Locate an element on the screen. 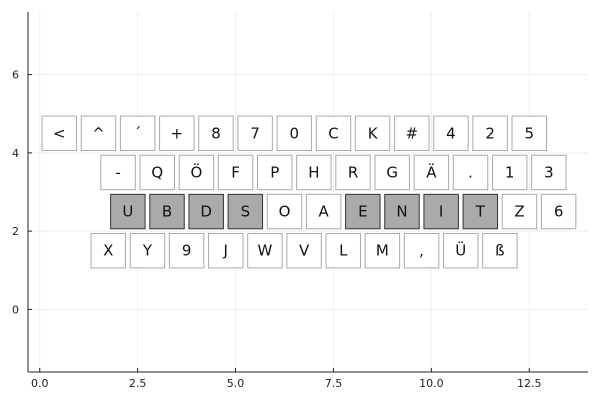 The height and width of the screenshot is (400, 600). key-label: Ö is located at coordinates (196, 171).